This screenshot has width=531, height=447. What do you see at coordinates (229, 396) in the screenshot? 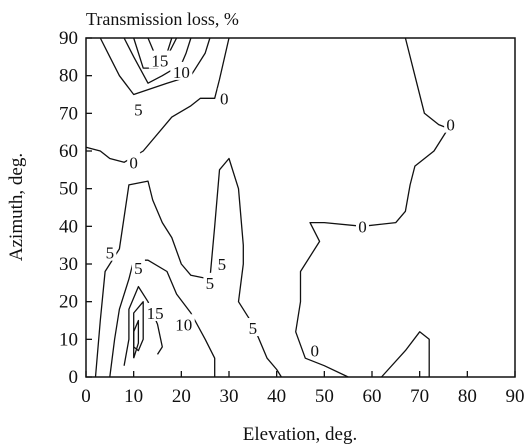
I see `x-tick-label: 30` at bounding box center [229, 396].